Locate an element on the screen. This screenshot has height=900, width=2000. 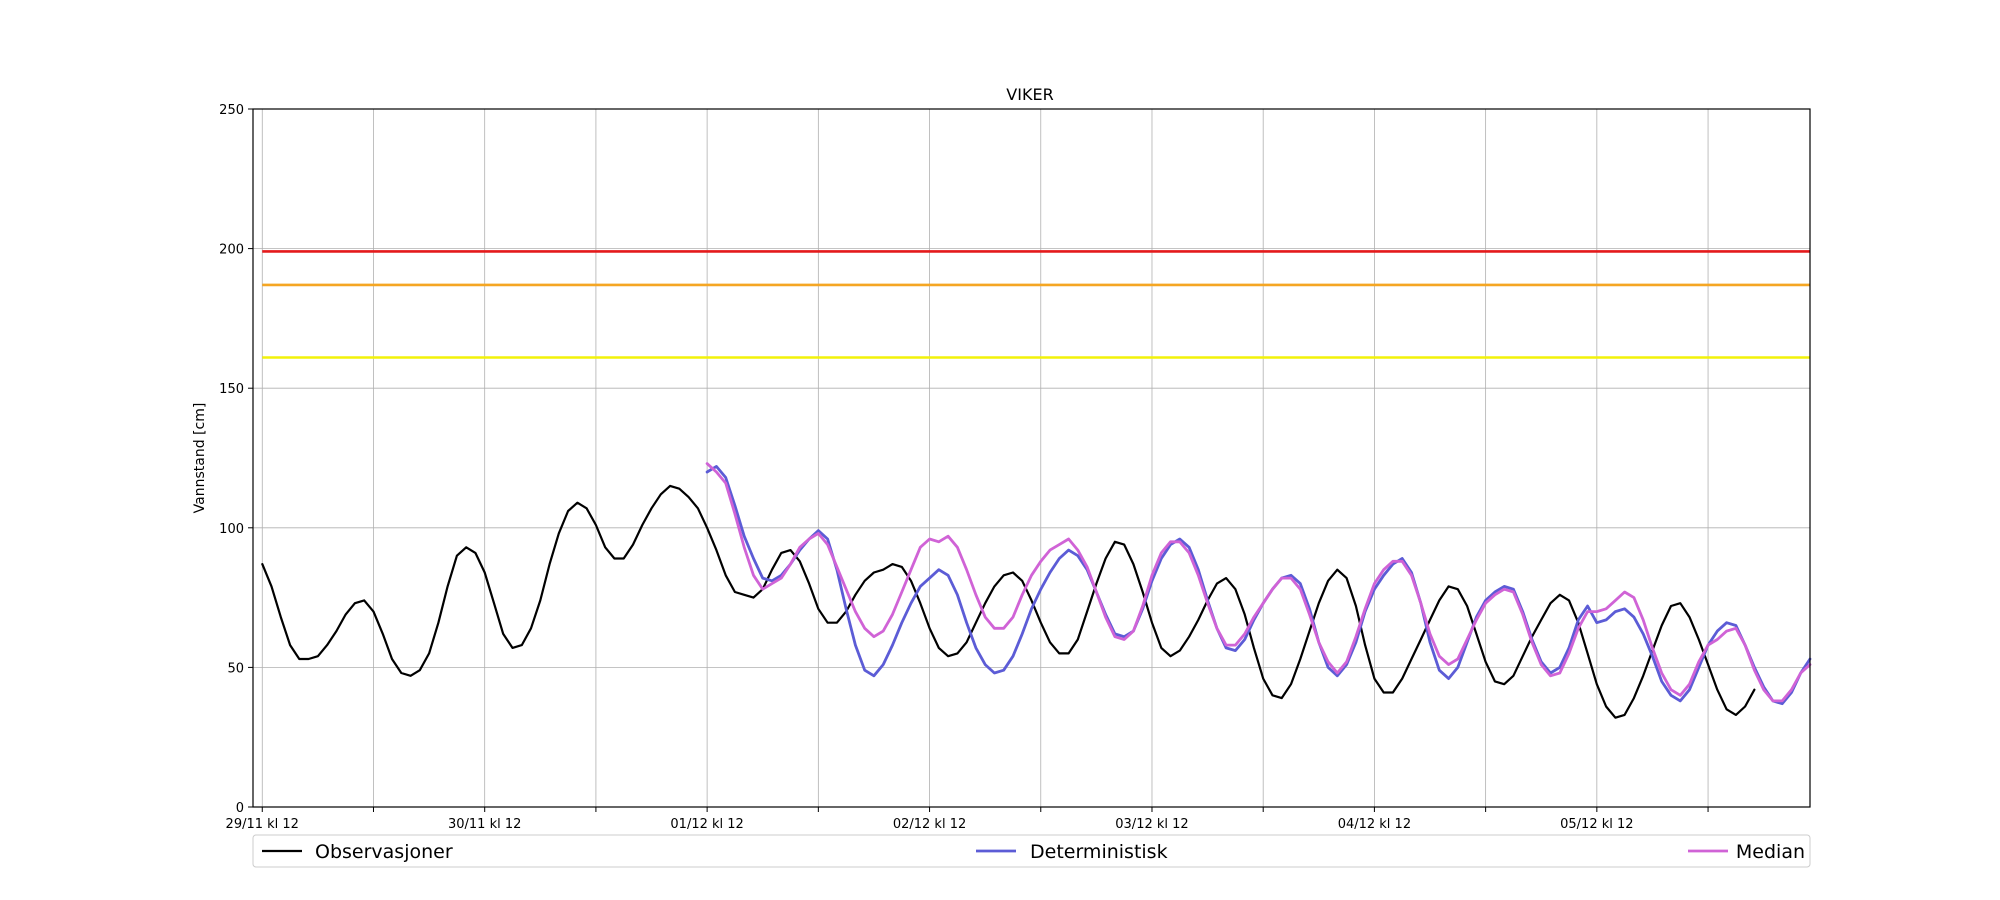
x-tick-label: 04/12 kl 12 is located at coordinates (1374, 824).